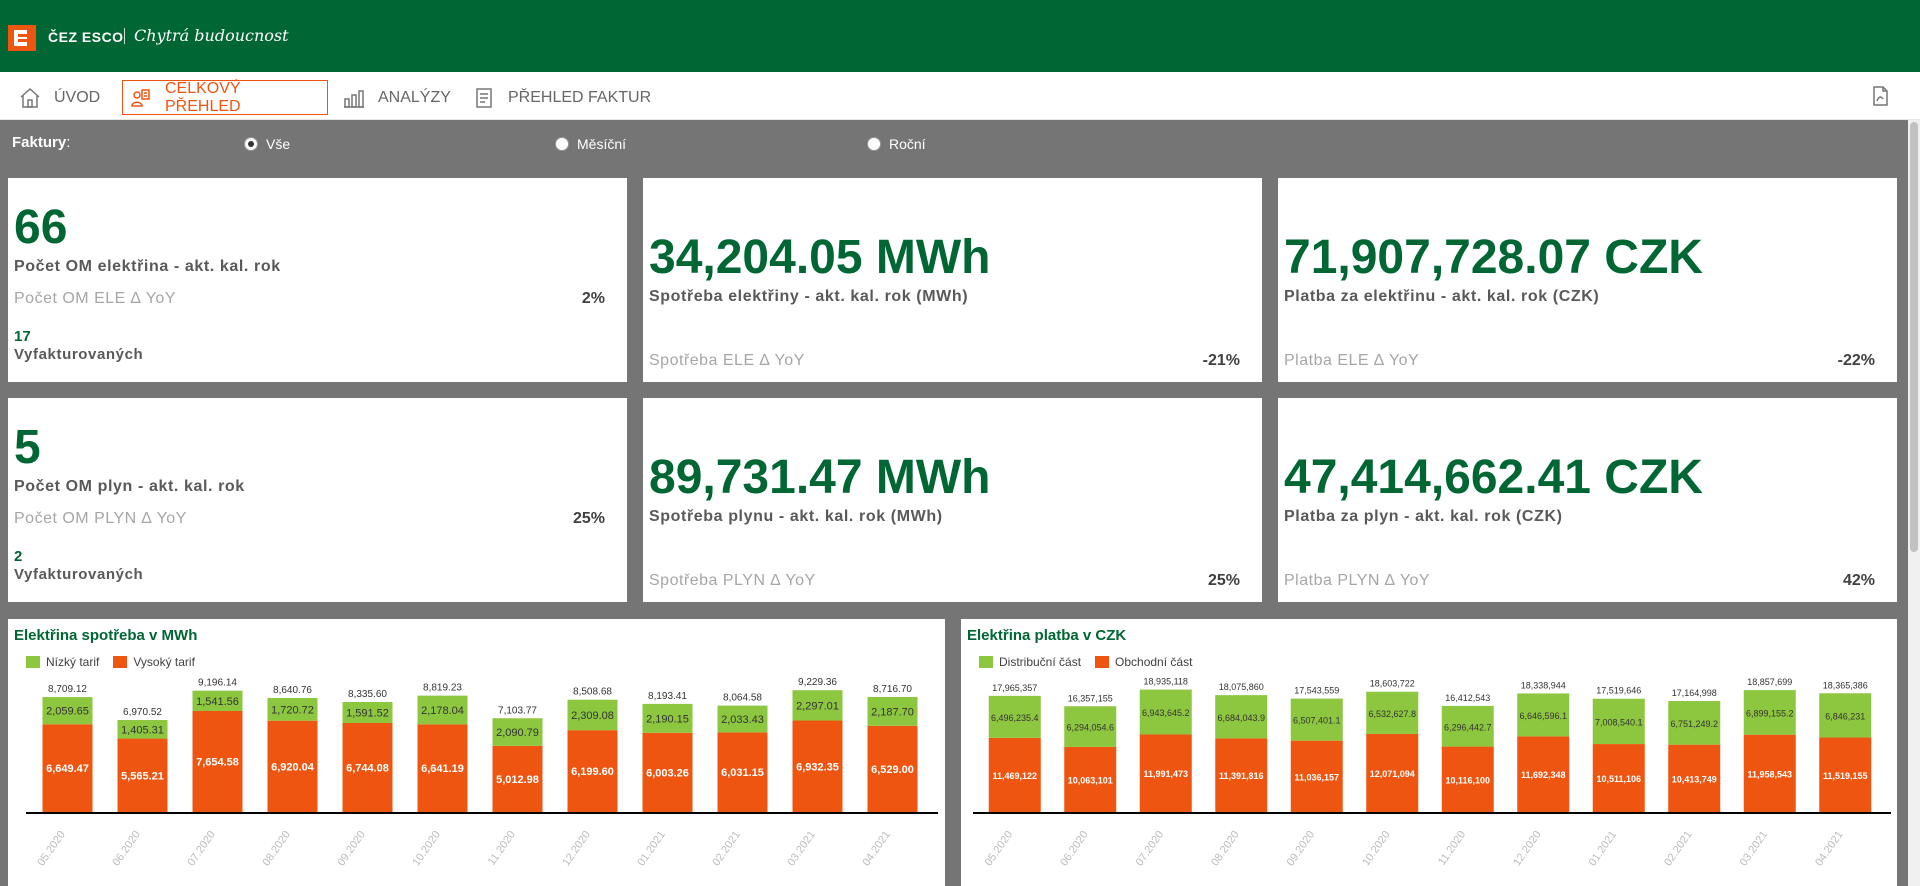  Describe the element at coordinates (1015, 718) in the screenshot. I see `data-label-upper: 6,496,235.4` at that location.